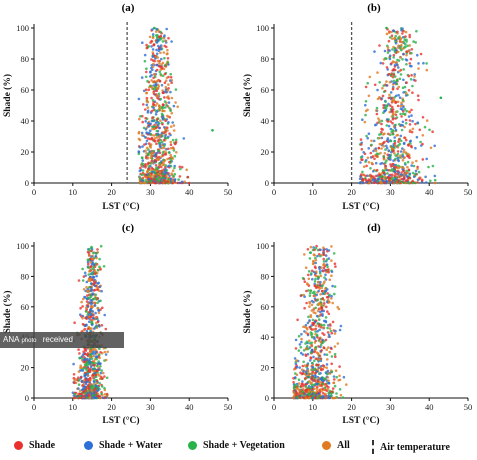 Image resolution: width=477 pixels, height=460 pixels. Describe the element at coordinates (150, 407) in the screenshot. I see `x-tick-label: 30` at that location.